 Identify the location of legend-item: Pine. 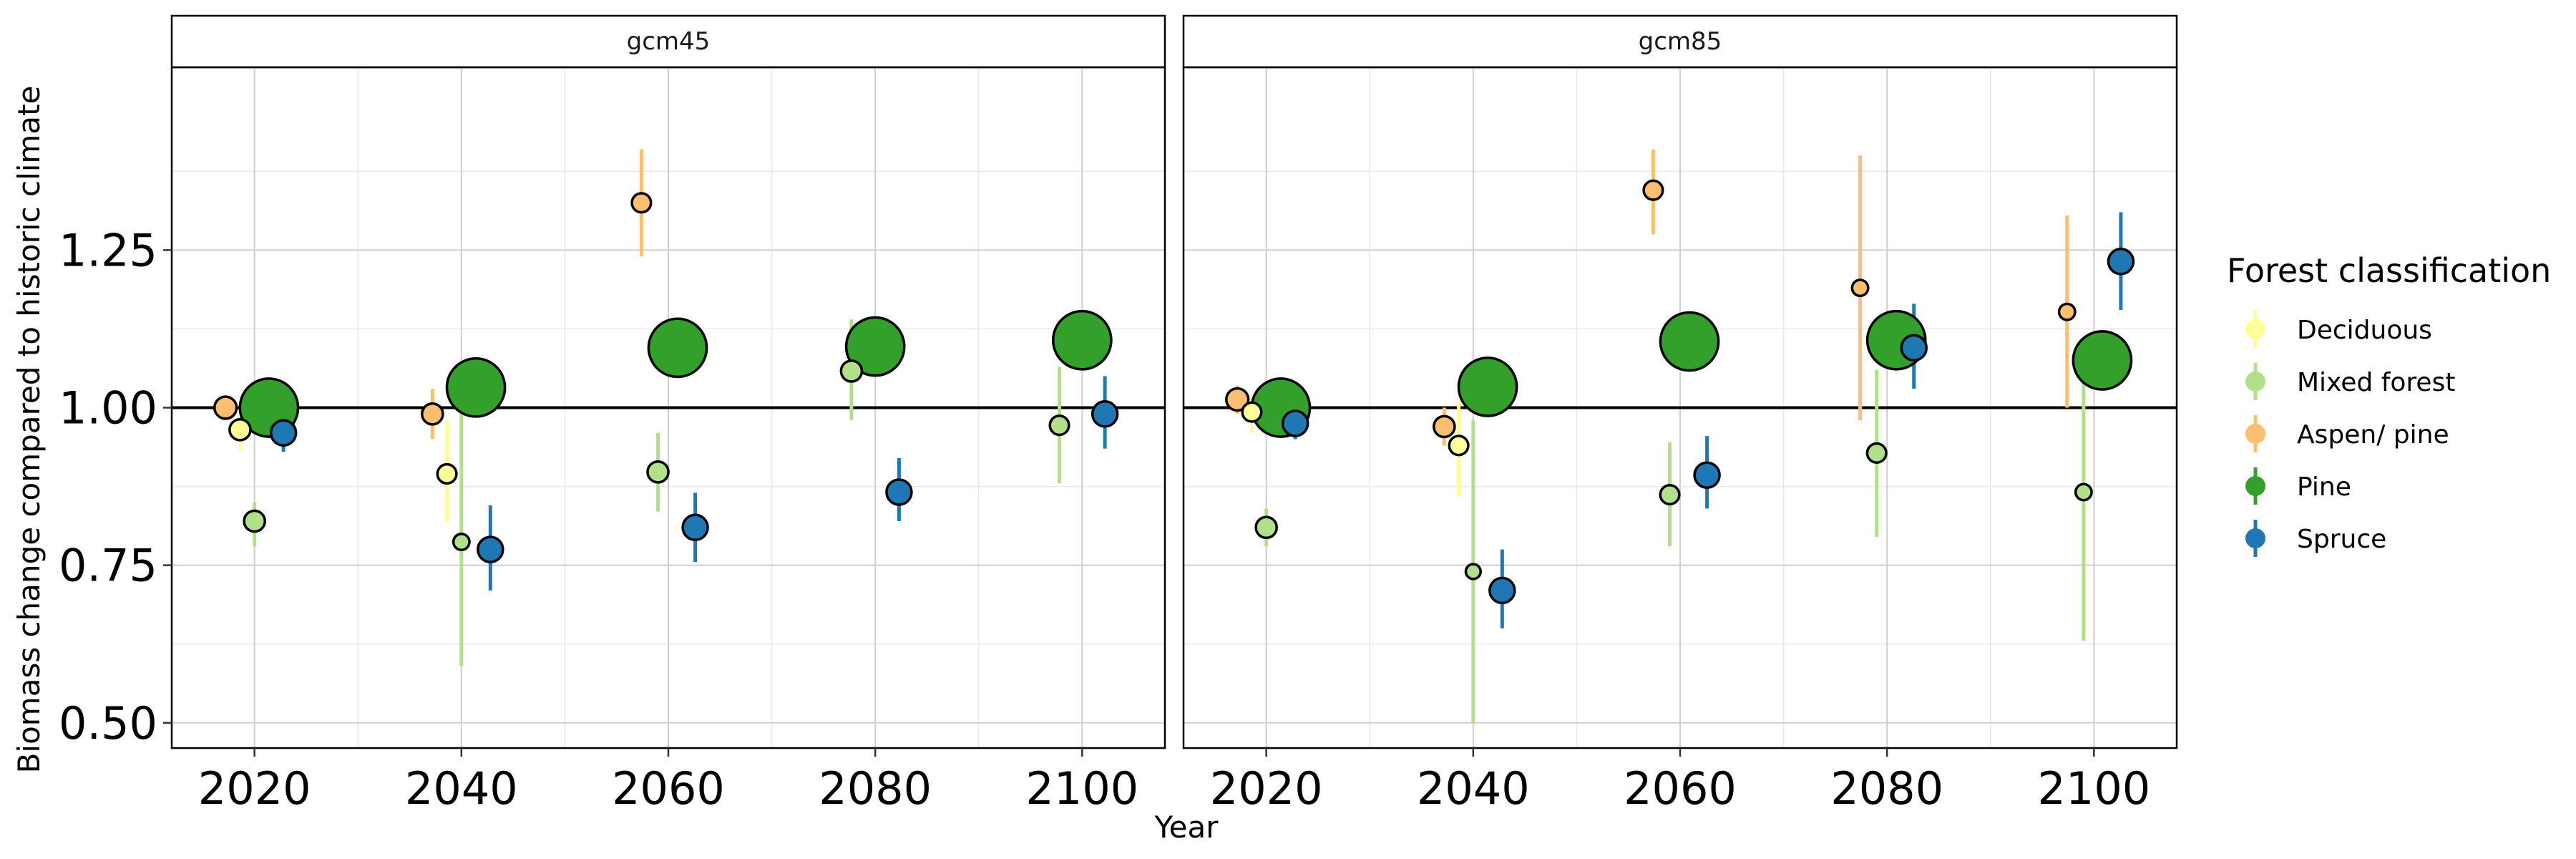
(2298, 486).